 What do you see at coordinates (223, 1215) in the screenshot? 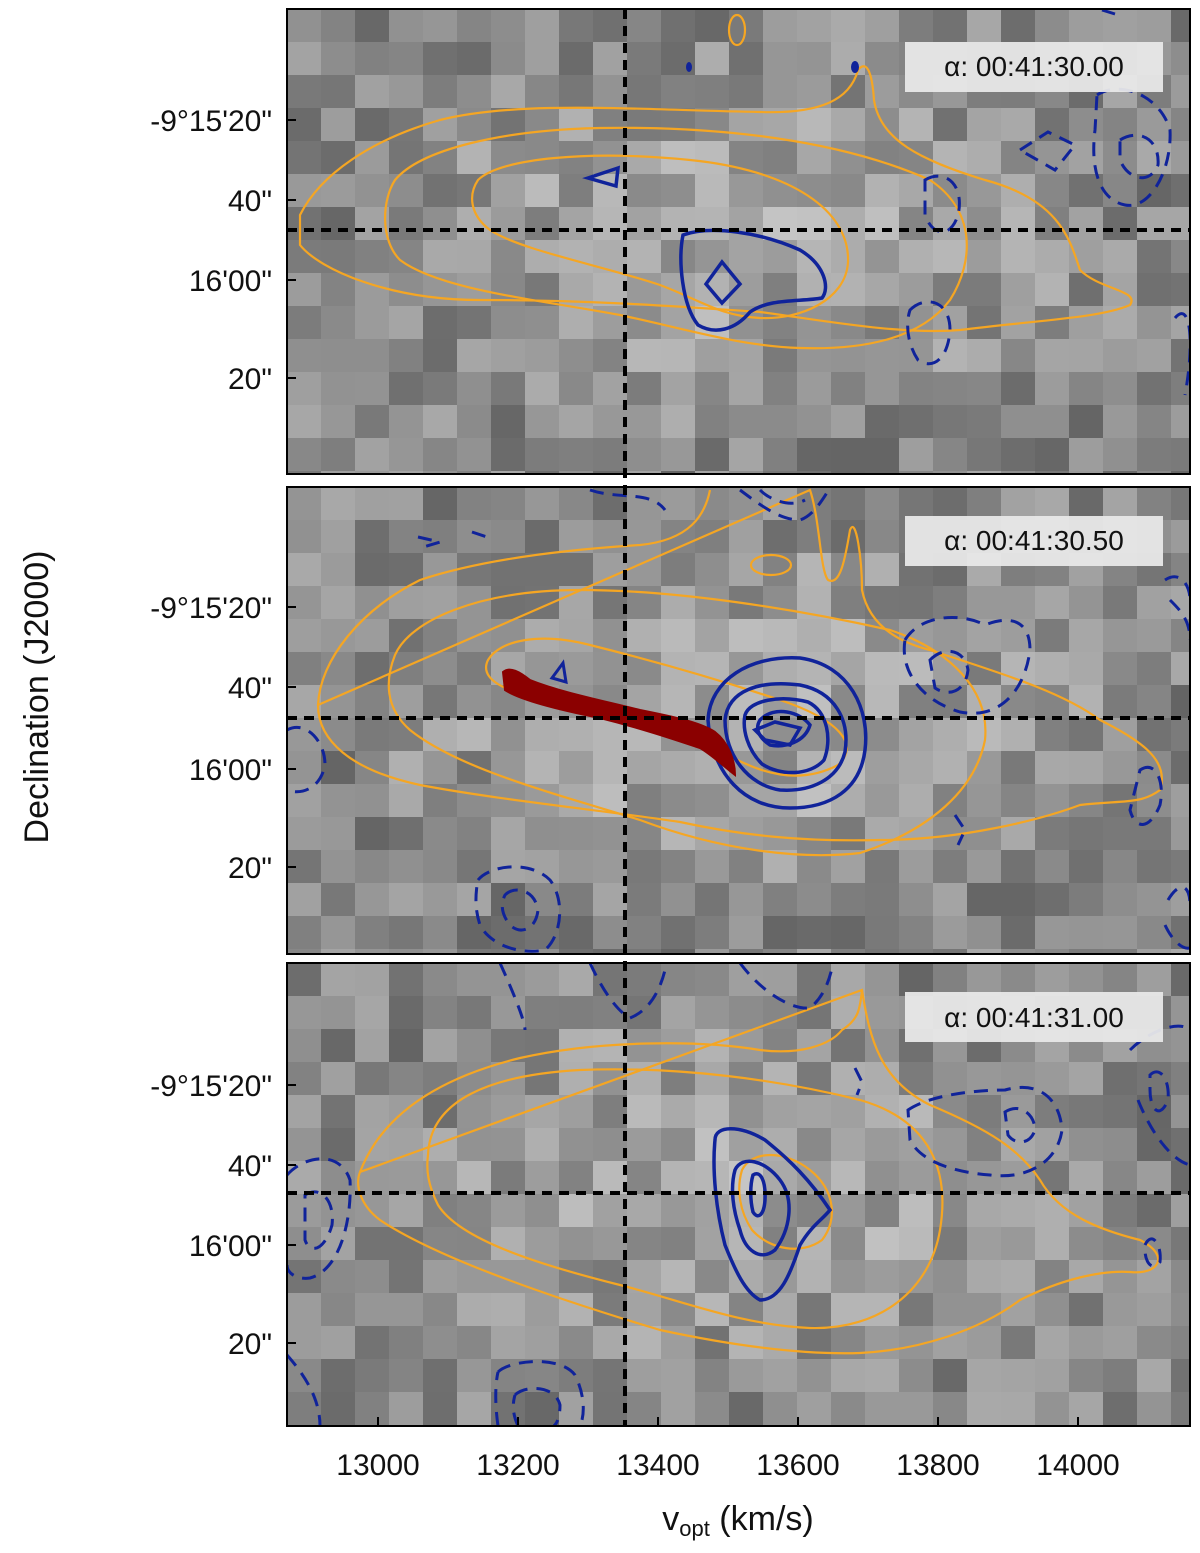
I see `y-axis-panel-3: -9°15'20" 40" 16'00" 20"` at bounding box center [223, 1215].